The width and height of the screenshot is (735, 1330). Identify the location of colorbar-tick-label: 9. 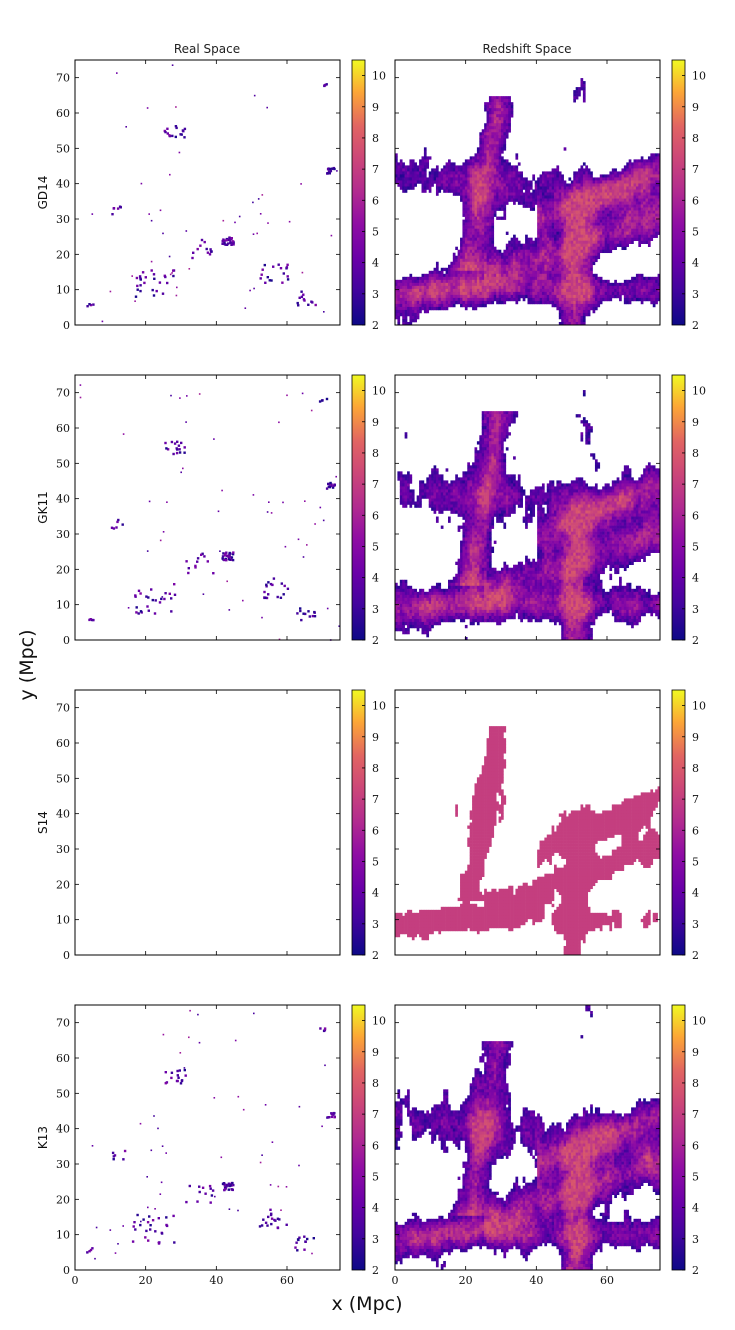
(375, 107).